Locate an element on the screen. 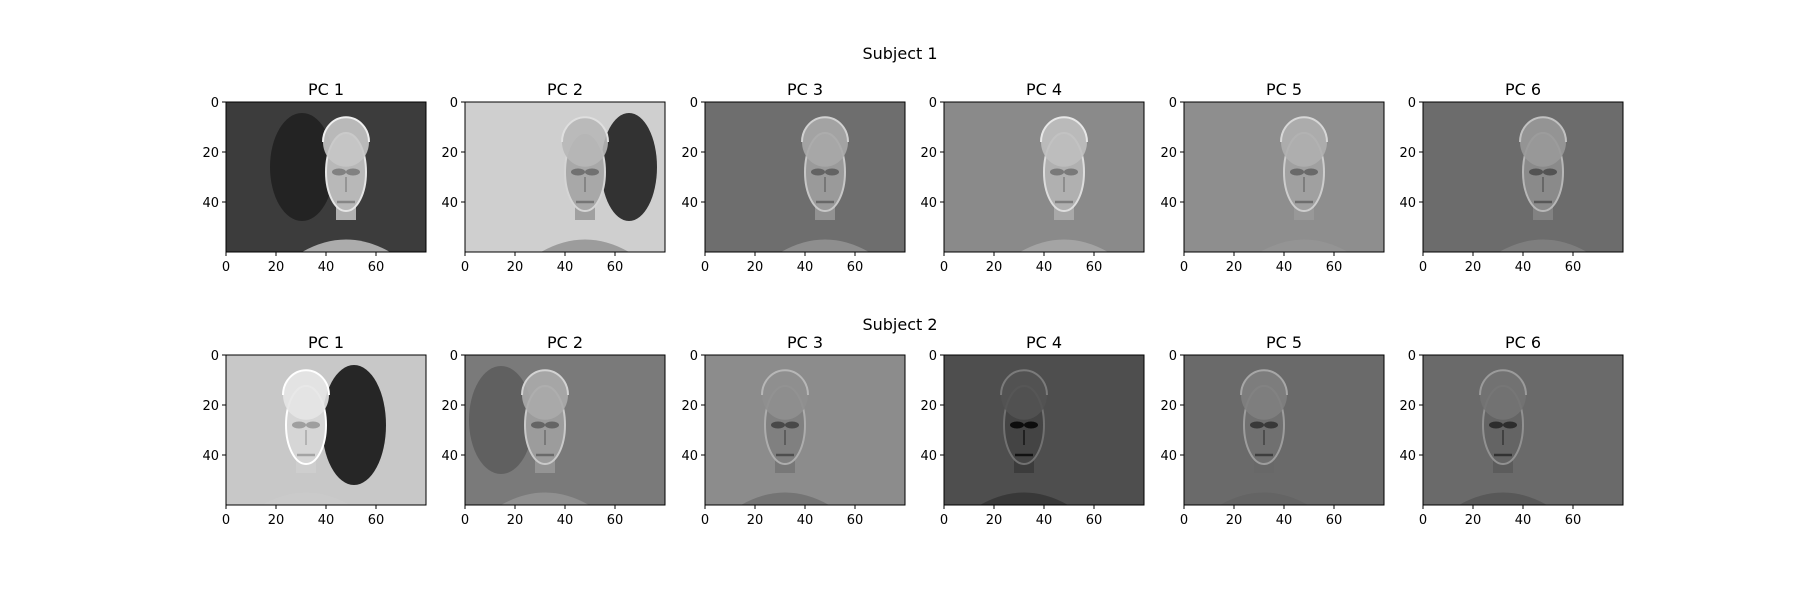  row-suptitle-subject-2: Subject 2 is located at coordinates (899, 324).